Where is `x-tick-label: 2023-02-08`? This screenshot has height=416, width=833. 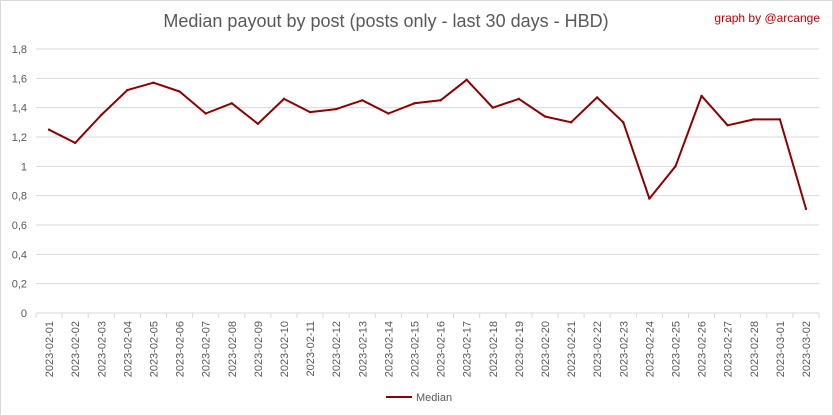
x-tick-label: 2023-02-08 is located at coordinates (233, 349).